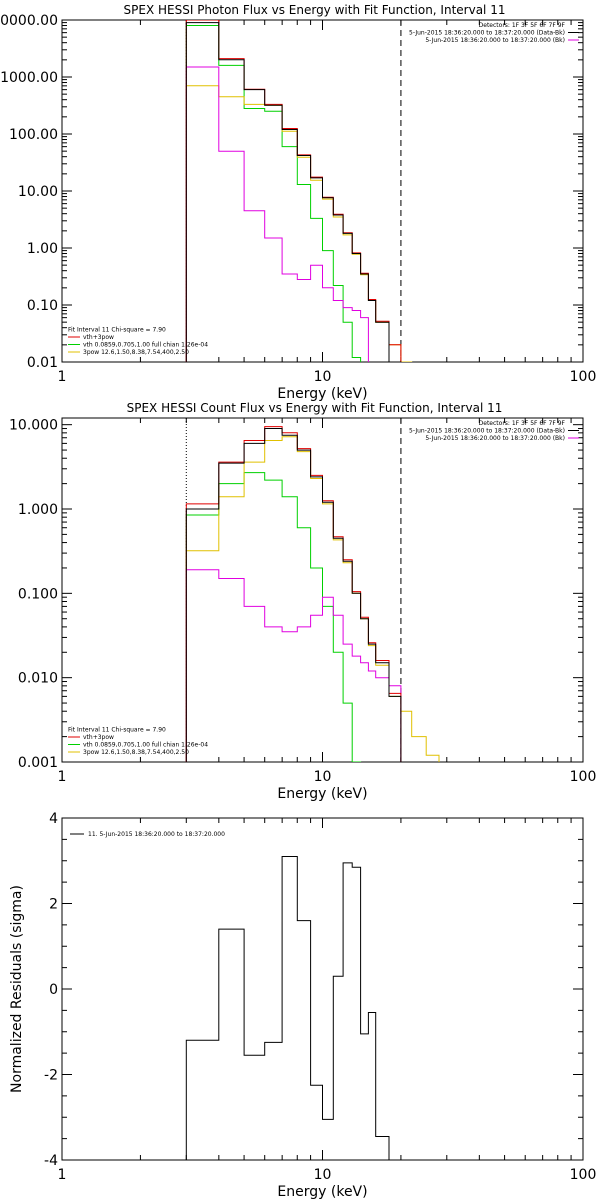 The height and width of the screenshot is (1200, 600). I want to click on y-tick-label: -2, so click(51, 1076).